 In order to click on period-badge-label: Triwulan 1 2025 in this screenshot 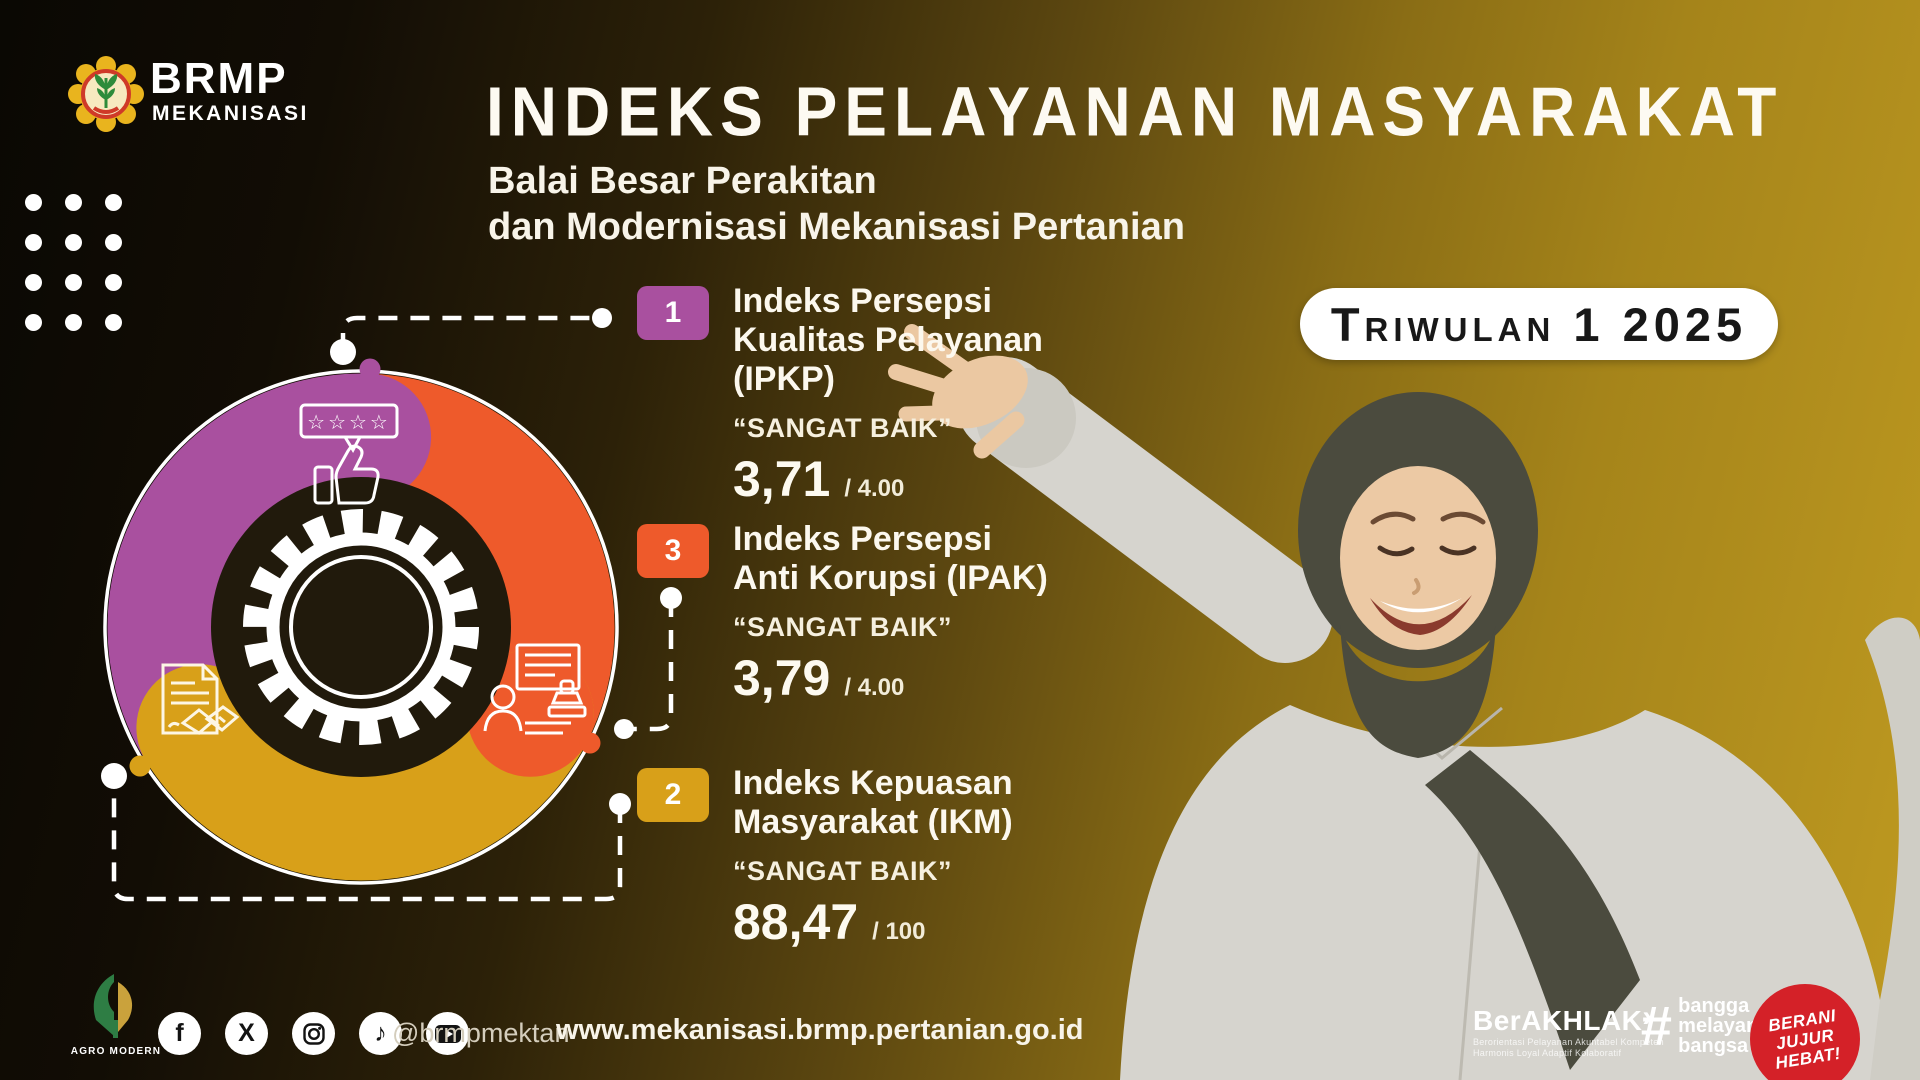, I will do `click(1539, 324)`.